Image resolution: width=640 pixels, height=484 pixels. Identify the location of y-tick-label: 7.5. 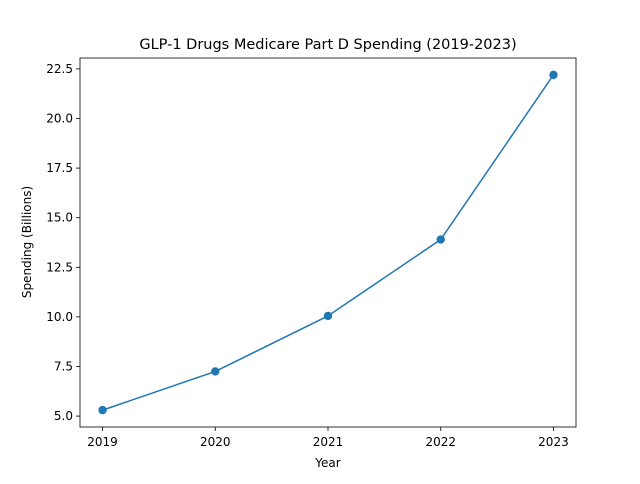
(63, 366).